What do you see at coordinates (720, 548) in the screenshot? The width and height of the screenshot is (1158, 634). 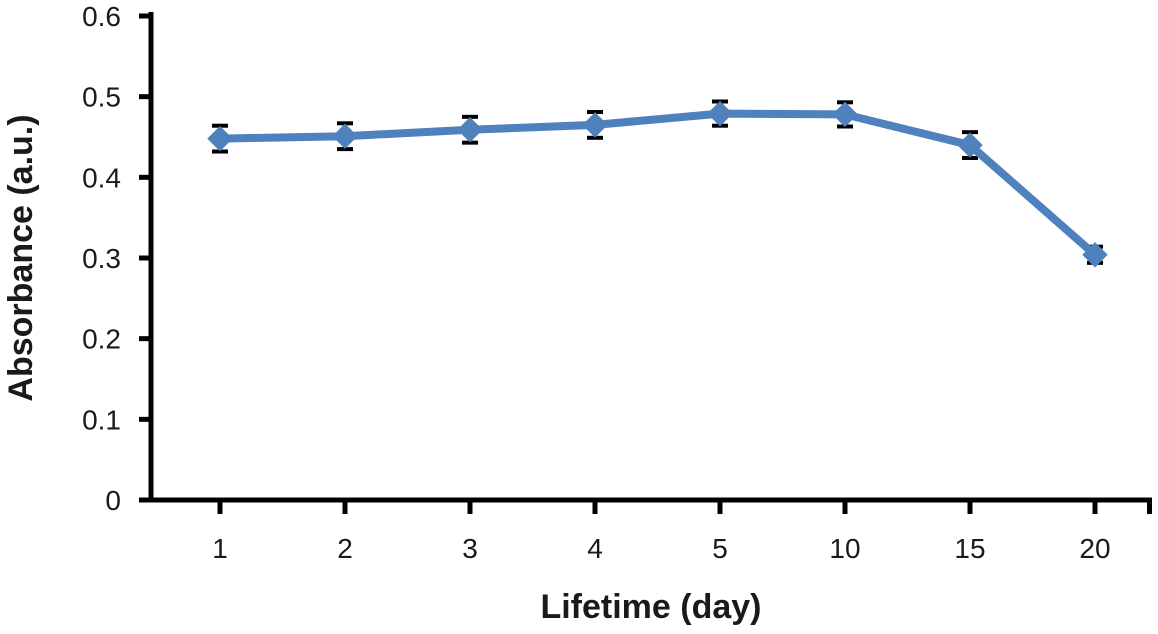 I see `x-tick-label: 5` at bounding box center [720, 548].